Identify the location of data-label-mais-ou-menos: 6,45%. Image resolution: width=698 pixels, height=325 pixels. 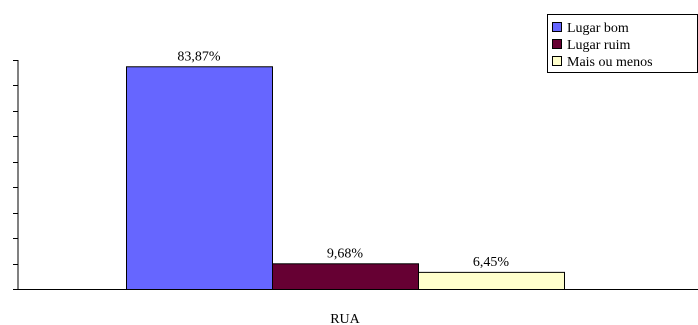
(491, 262).